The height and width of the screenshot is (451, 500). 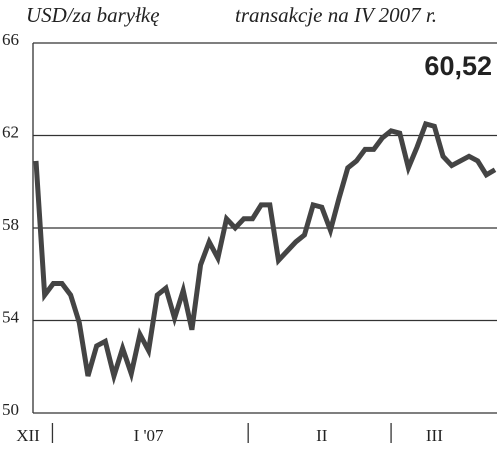 I want to click on x-tick-label: I '07, so click(x=149, y=435).